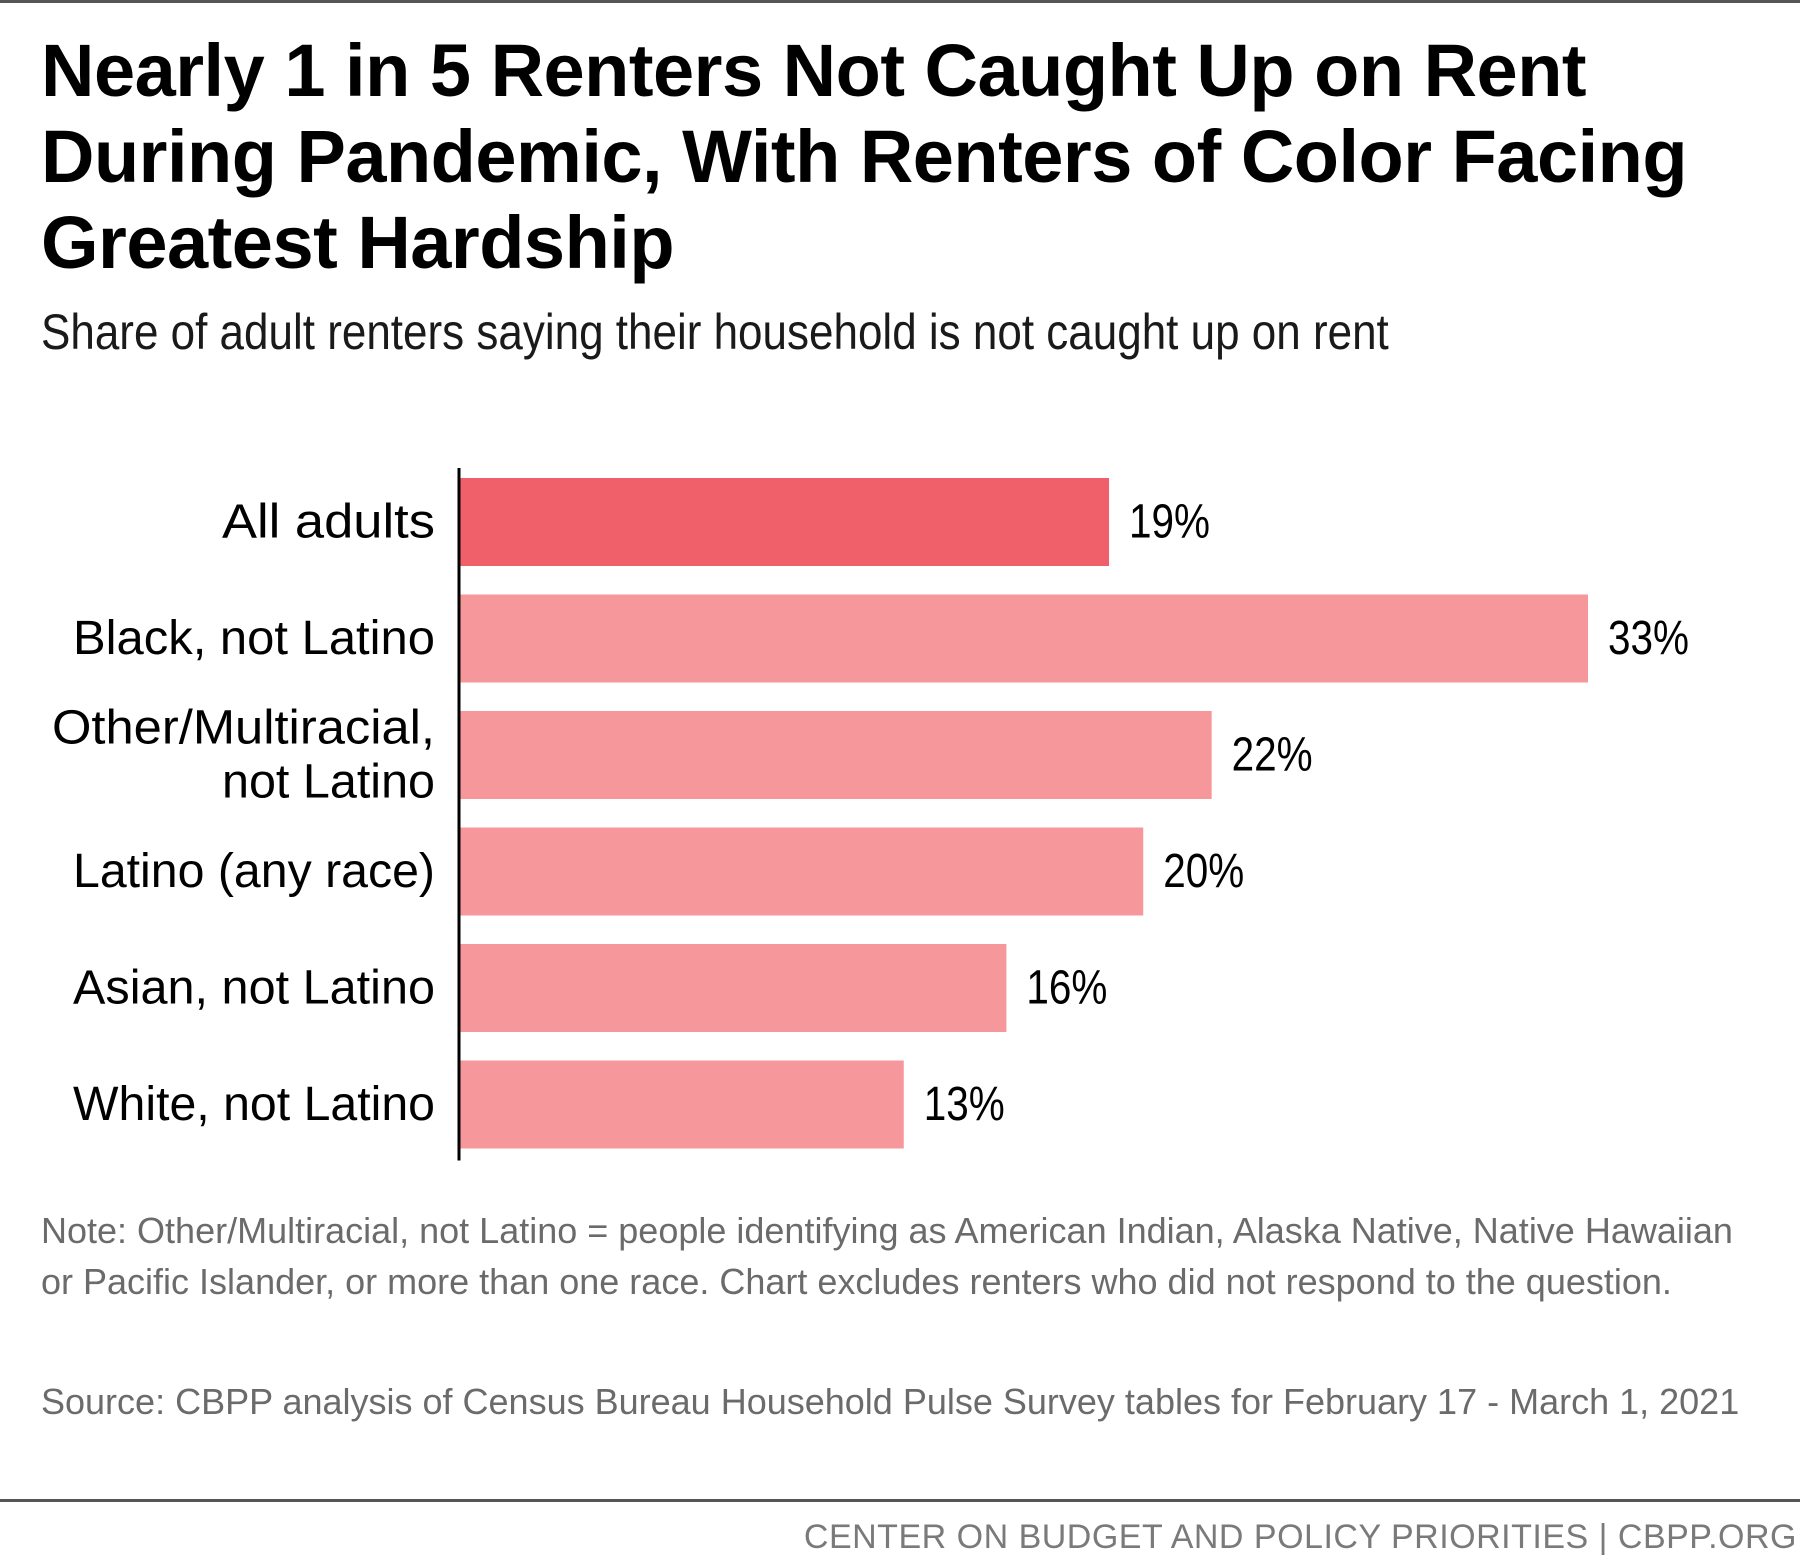 The width and height of the screenshot is (1800, 1562). I want to click on bottom-rule, so click(900, 1500).